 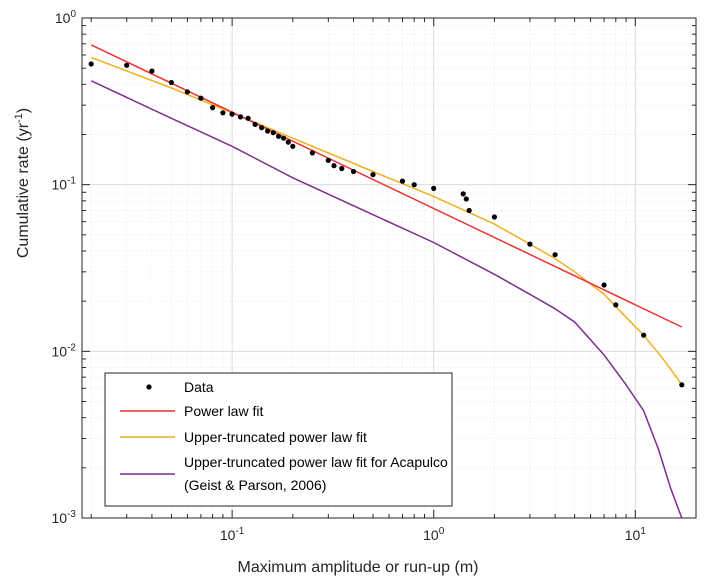 What do you see at coordinates (73, 14) in the screenshot?
I see `y-tick-label-exponent: 0` at bounding box center [73, 14].